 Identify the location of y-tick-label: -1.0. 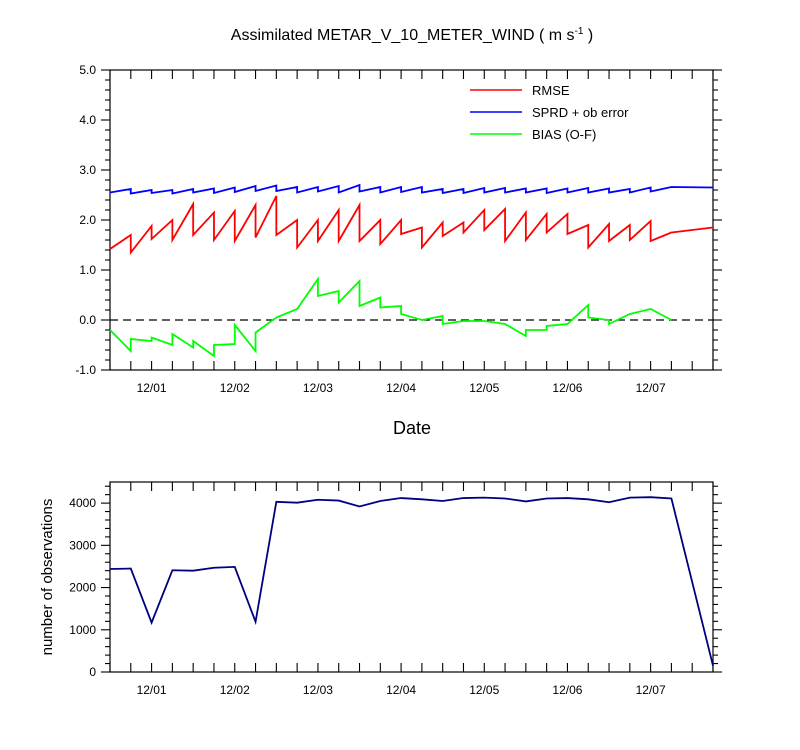
(85, 370).